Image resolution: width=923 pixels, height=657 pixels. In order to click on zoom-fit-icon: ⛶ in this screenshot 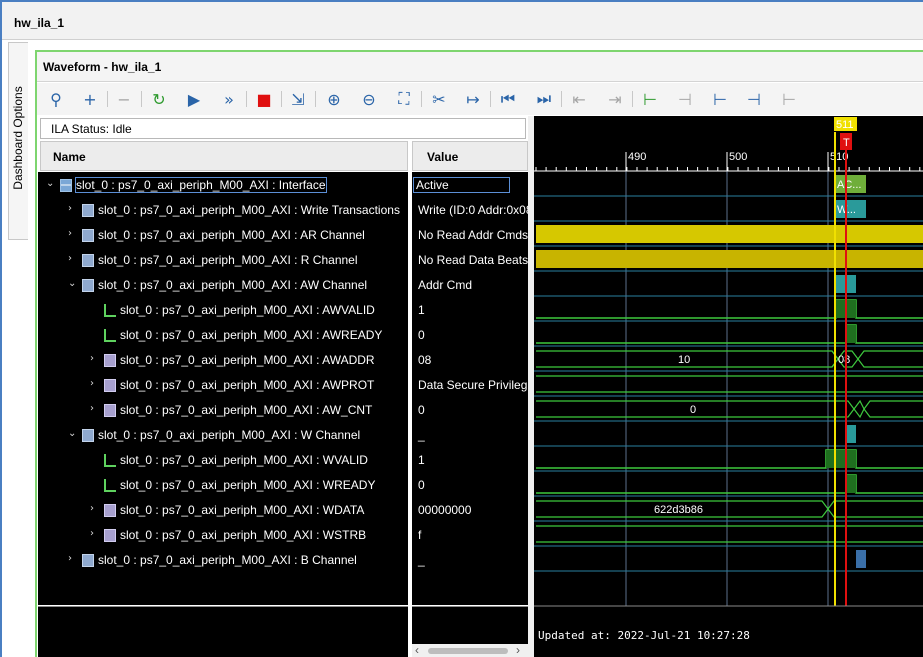, I will do `click(404, 98)`.